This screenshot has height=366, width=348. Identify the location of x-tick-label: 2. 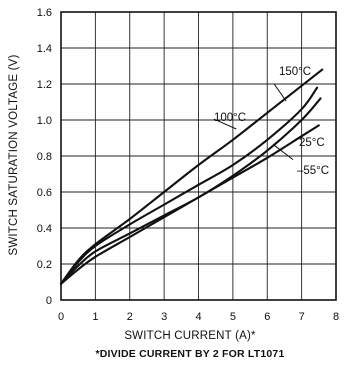
(130, 317).